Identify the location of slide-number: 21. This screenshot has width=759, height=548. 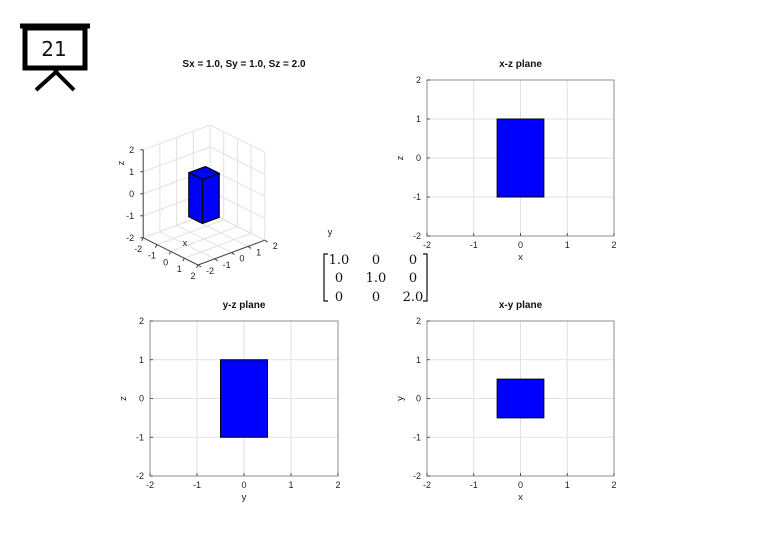
(53, 49).